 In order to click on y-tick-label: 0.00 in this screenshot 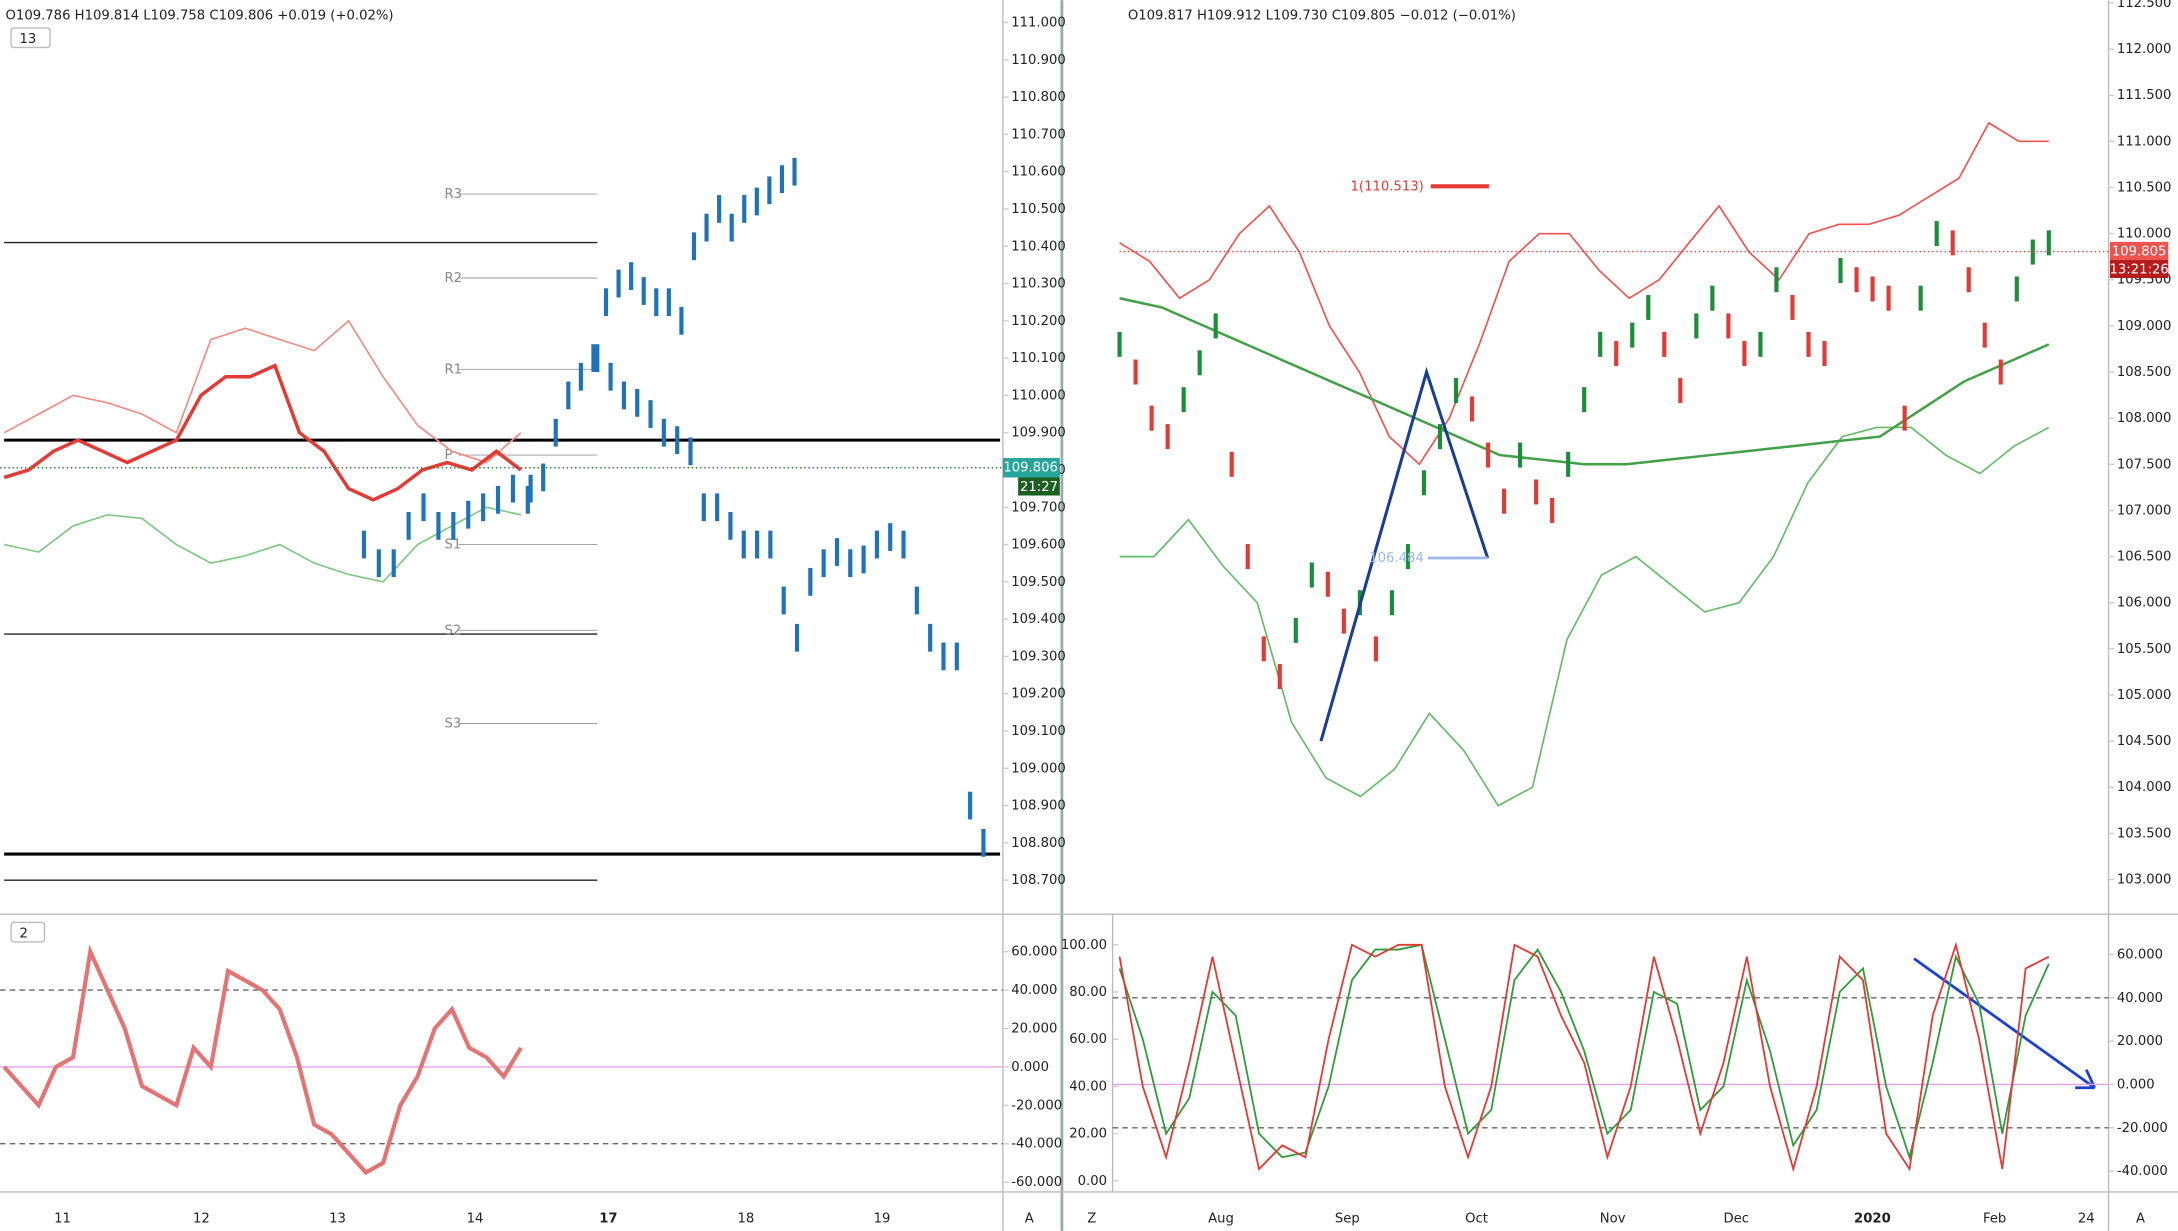, I will do `click(1092, 1181)`.